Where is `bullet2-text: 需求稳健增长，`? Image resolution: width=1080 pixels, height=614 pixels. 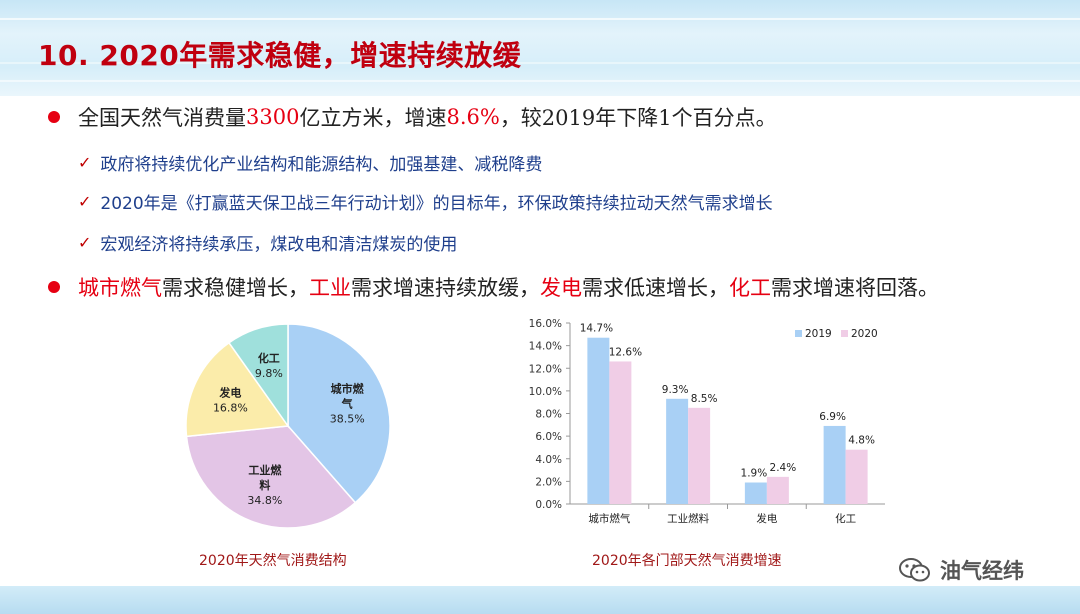 bullet2-text: 需求稳健增长， is located at coordinates (235, 288).